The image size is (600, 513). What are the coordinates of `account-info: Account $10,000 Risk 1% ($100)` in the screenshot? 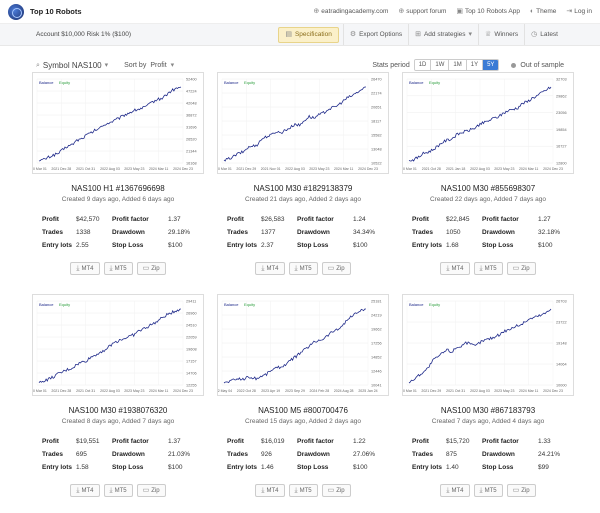 It's located at (84, 34).